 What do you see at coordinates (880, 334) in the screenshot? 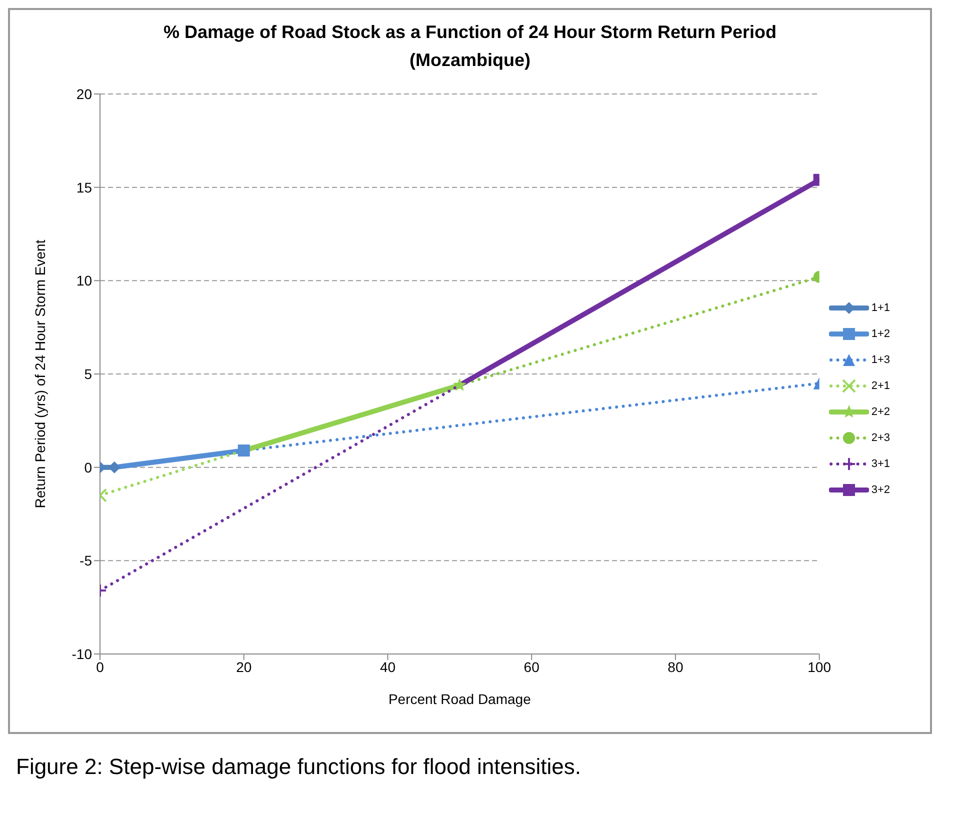
I see `legend-label: 1+2` at bounding box center [880, 334].